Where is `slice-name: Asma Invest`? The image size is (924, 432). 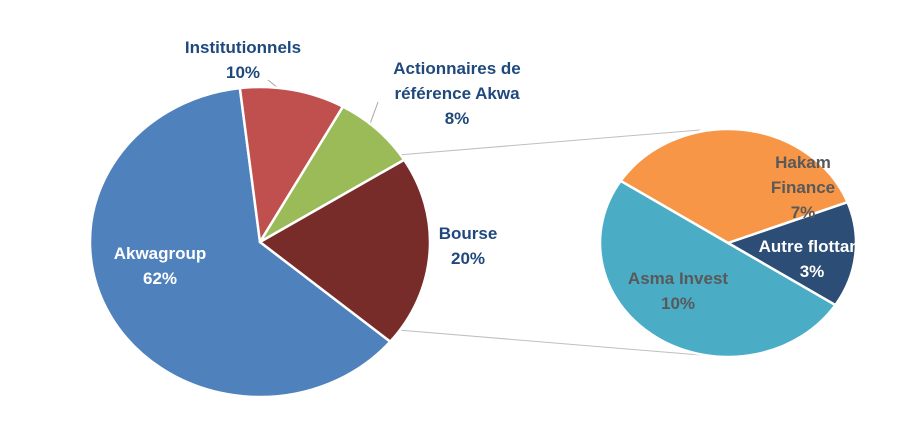
slice-name: Asma Invest is located at coordinates (678, 278).